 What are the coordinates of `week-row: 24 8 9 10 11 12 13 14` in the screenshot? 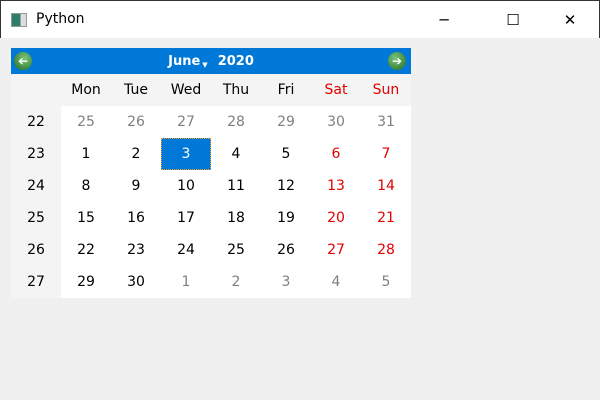 It's located at (211, 186).